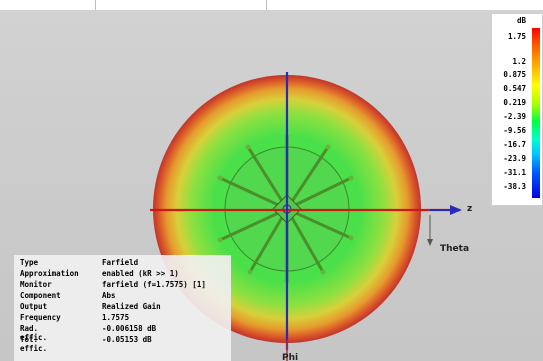 The width and height of the screenshot is (543, 361). Describe the element at coordinates (519, 61) in the screenshot. I see `legend-tick: 1.2` at that location.